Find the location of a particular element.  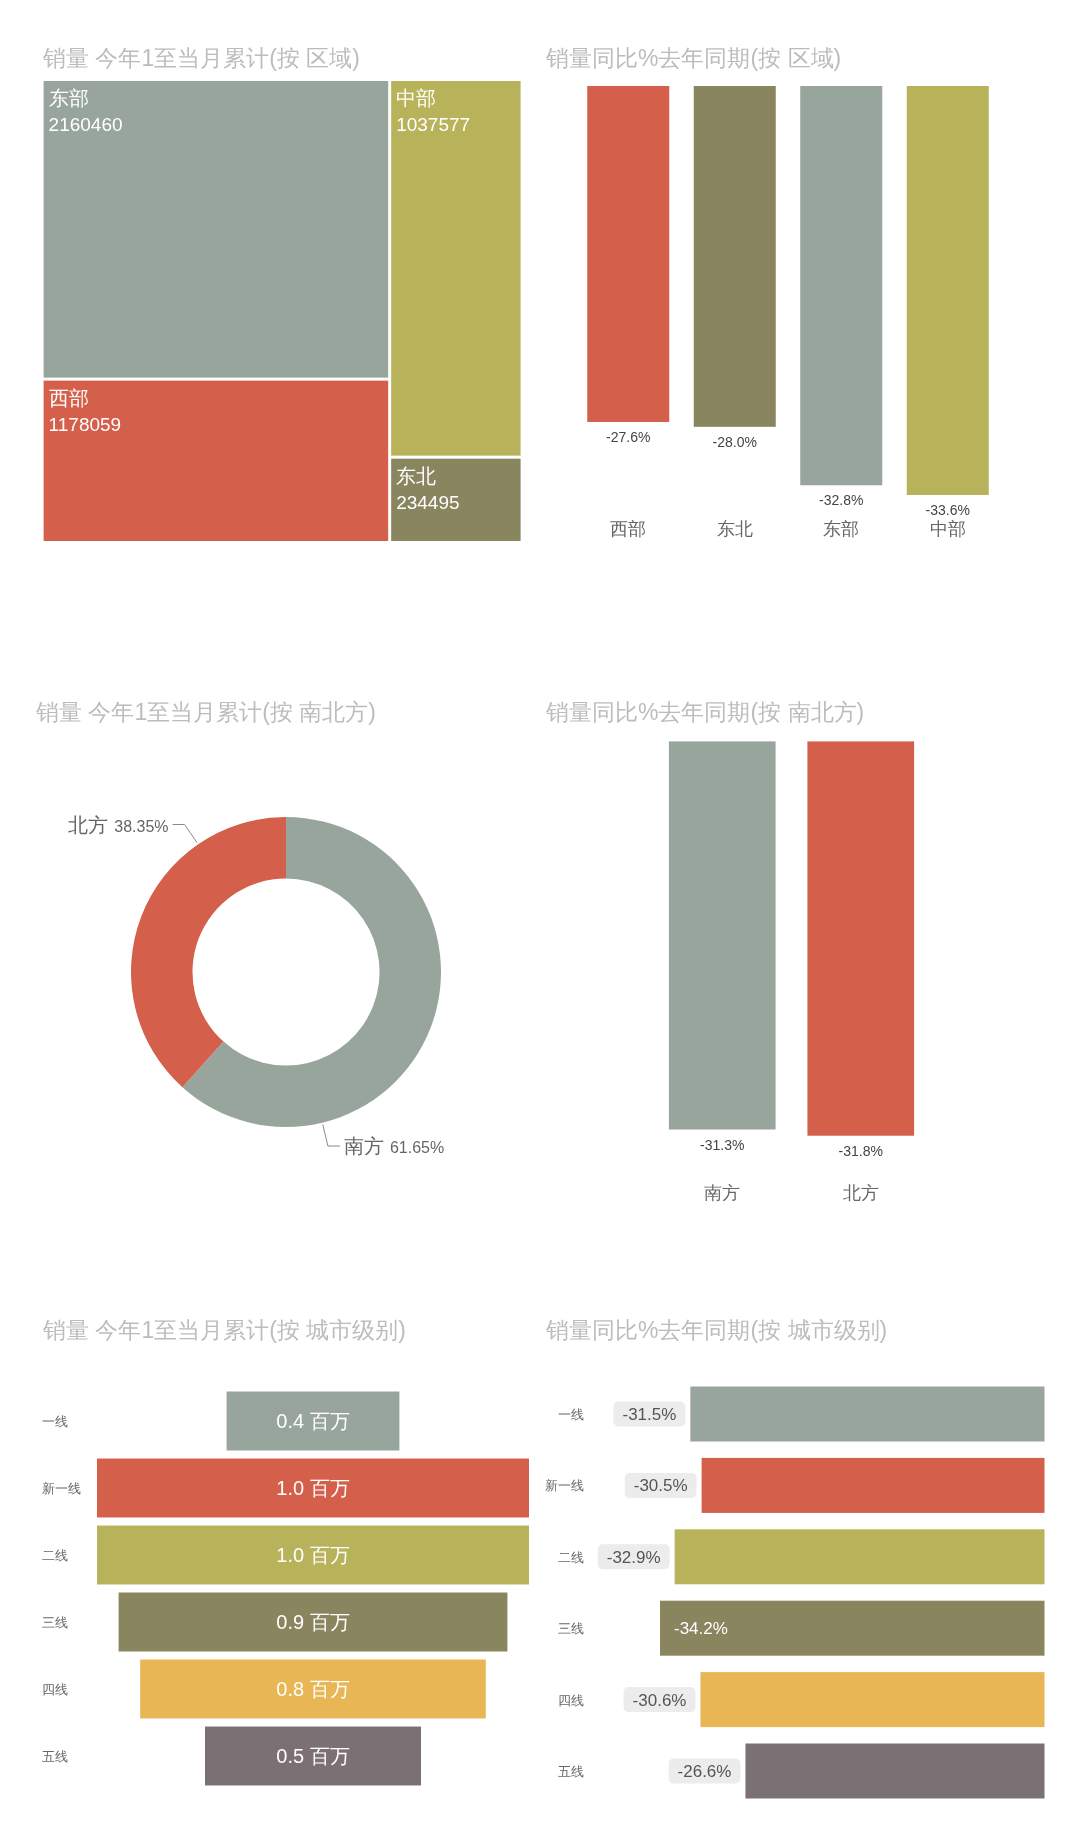

x-tick-label: 东部 is located at coordinates (841, 529).